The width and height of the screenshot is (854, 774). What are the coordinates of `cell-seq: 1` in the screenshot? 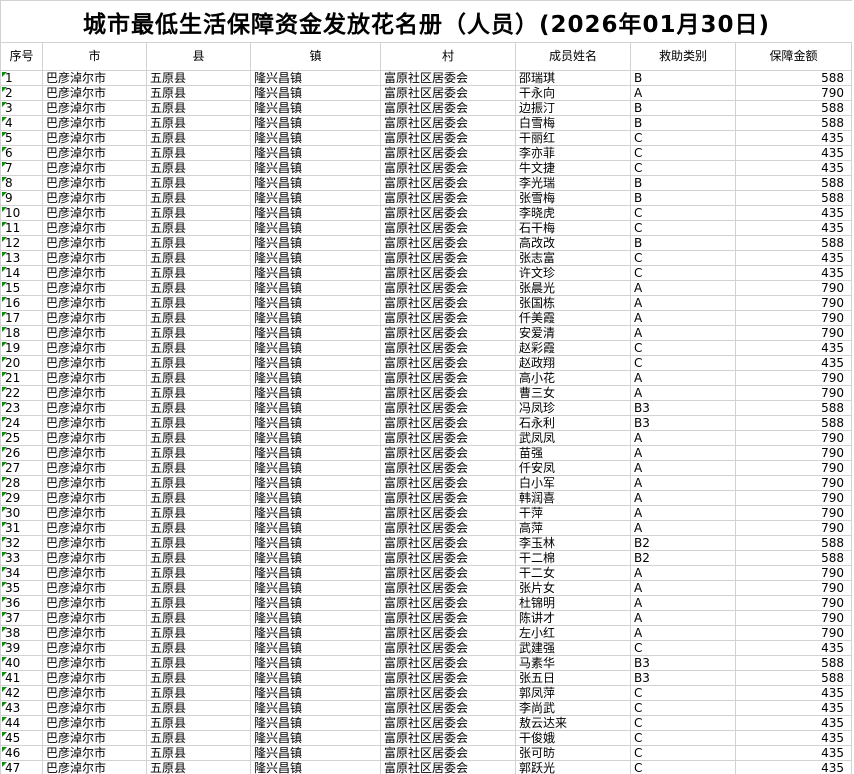 It's located at (22, 78).